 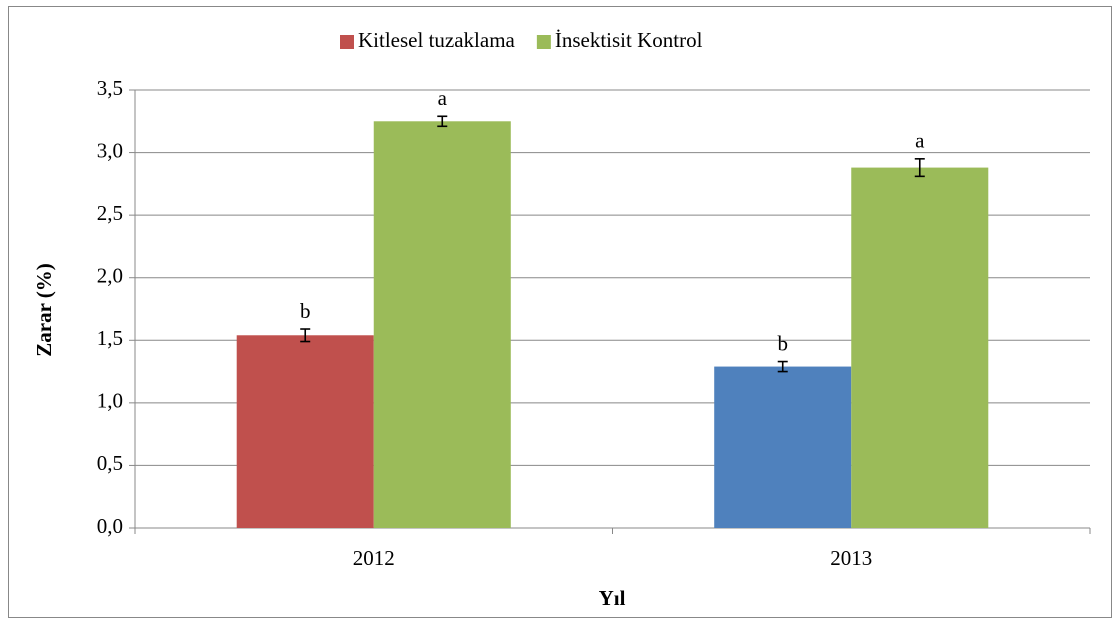 I want to click on y-tick-label: 3,5, so click(x=110, y=88).